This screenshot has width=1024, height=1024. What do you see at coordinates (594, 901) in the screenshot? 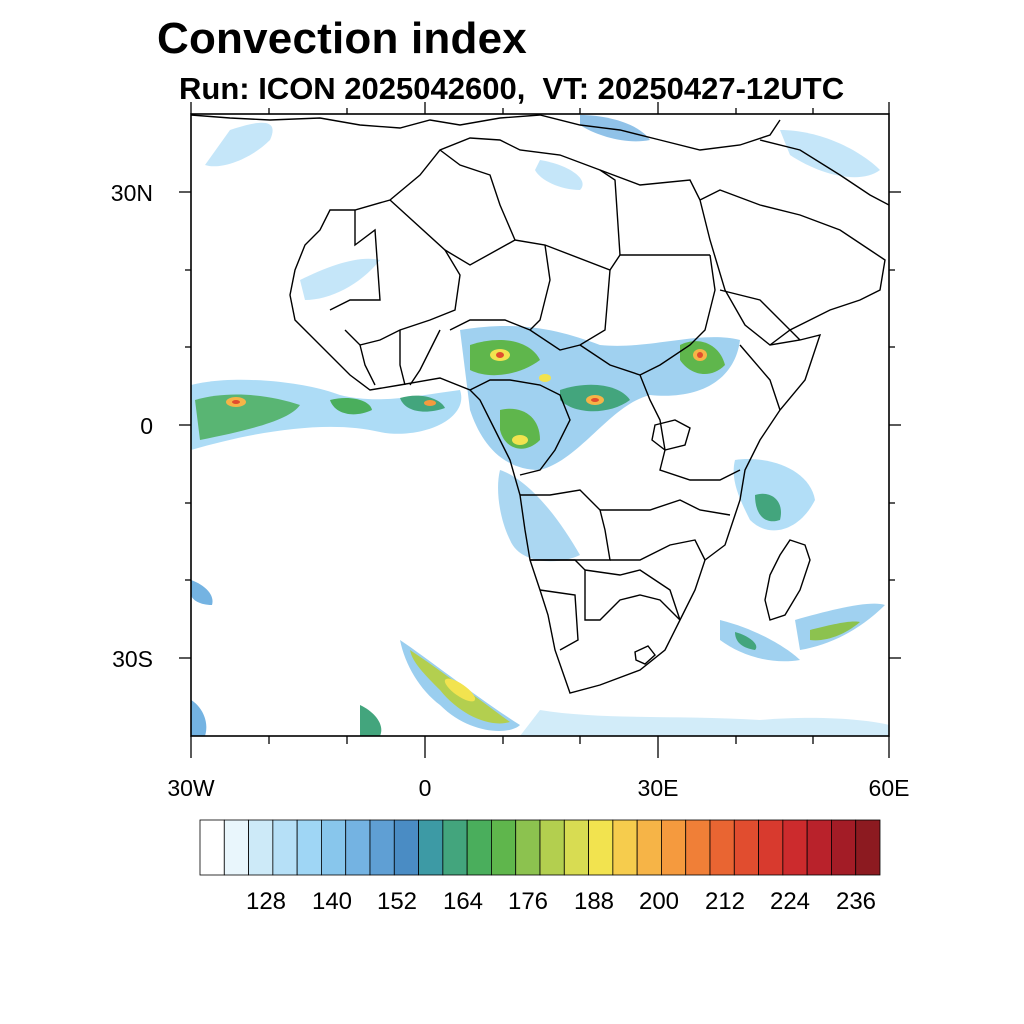
I see `colorbar-label: 188` at bounding box center [594, 901].